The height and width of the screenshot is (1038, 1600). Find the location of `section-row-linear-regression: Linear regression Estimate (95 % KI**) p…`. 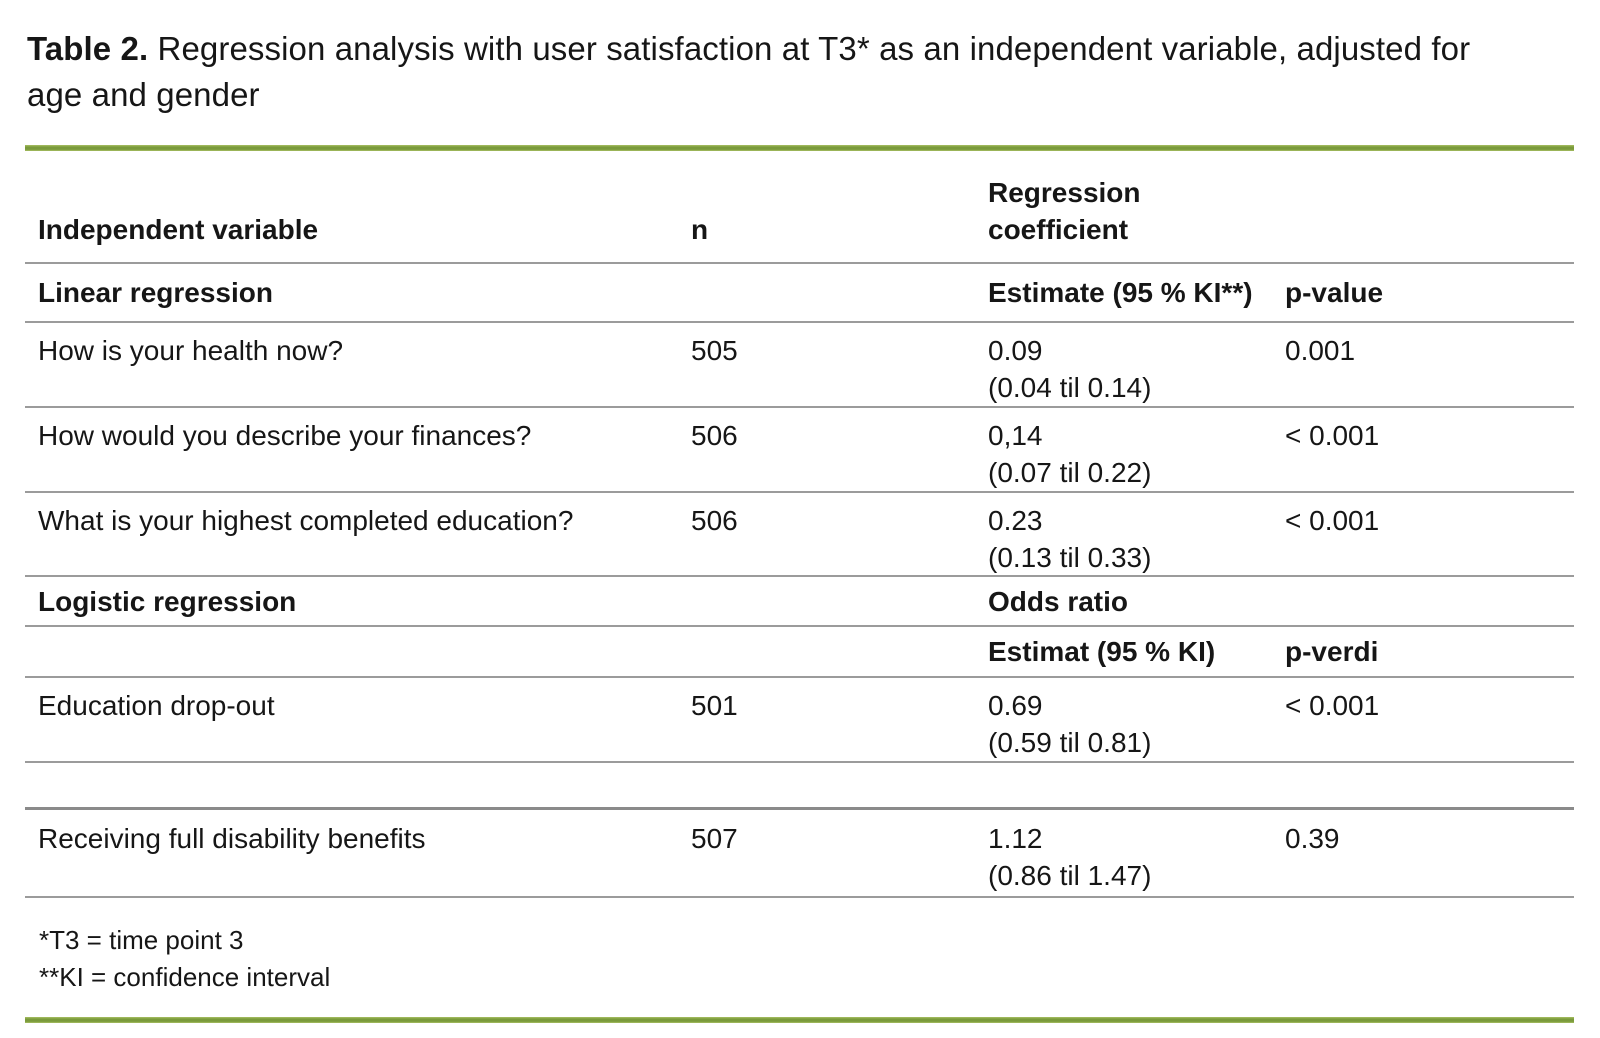

section-row-linear-regression: Linear regression Estimate (95 % KI**) p… is located at coordinates (799, 293).